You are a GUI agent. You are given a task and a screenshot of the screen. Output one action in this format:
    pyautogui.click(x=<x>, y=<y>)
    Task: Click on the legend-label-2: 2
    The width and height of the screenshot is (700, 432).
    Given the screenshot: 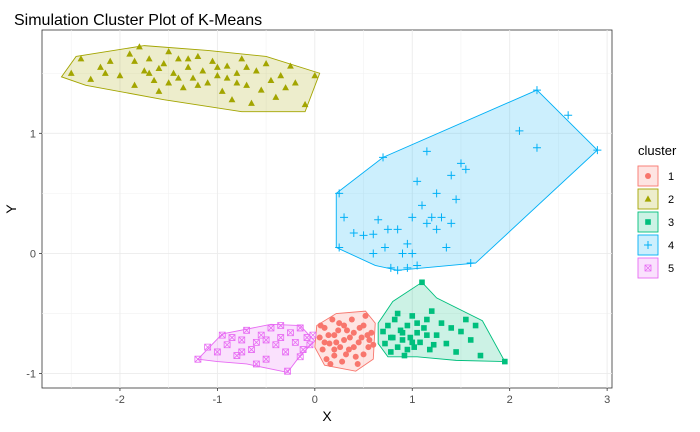 What is the action you would take?
    pyautogui.click(x=671, y=200)
    